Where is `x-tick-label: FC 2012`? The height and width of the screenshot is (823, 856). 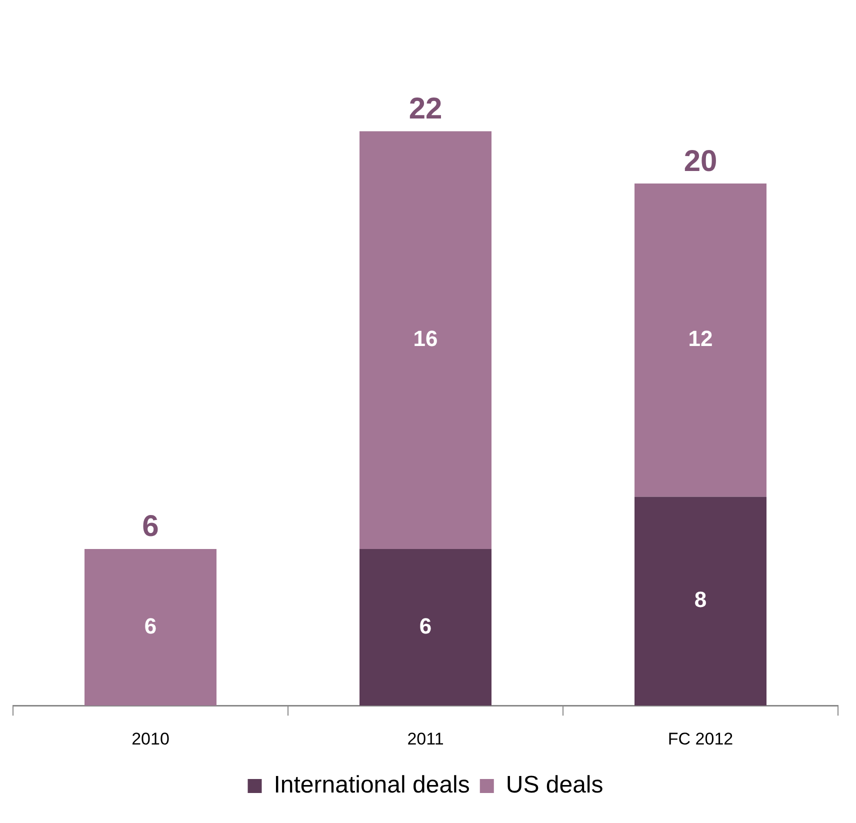
x-tick-label: FC 2012 is located at coordinates (701, 738).